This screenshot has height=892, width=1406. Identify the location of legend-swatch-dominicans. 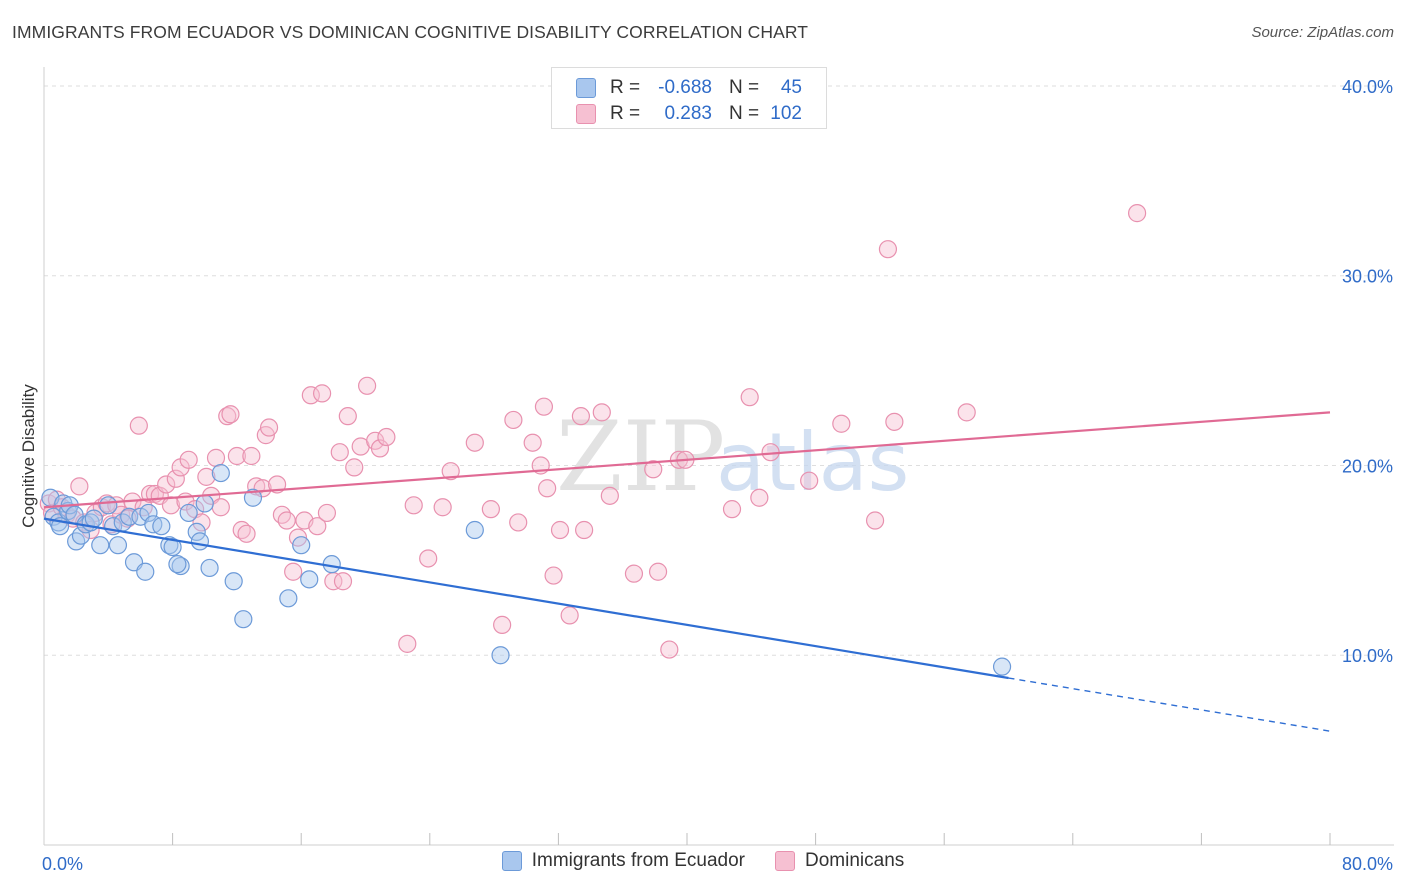
(785, 861).